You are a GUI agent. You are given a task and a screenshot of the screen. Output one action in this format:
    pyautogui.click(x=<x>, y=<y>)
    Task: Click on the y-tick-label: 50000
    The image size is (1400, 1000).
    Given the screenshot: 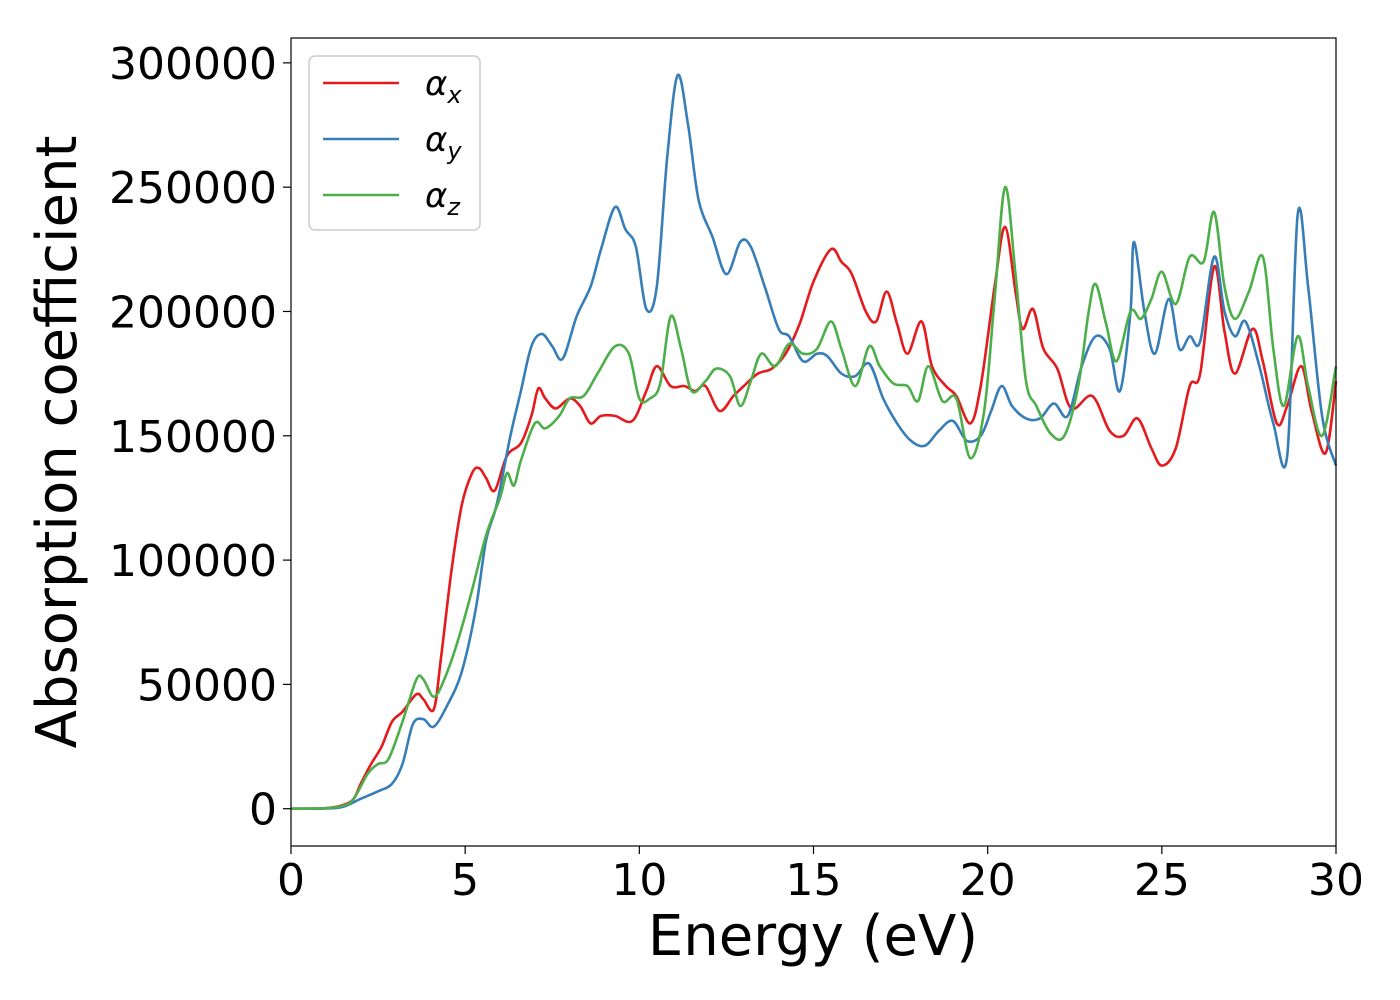 What is the action you would take?
    pyautogui.click(x=207, y=685)
    